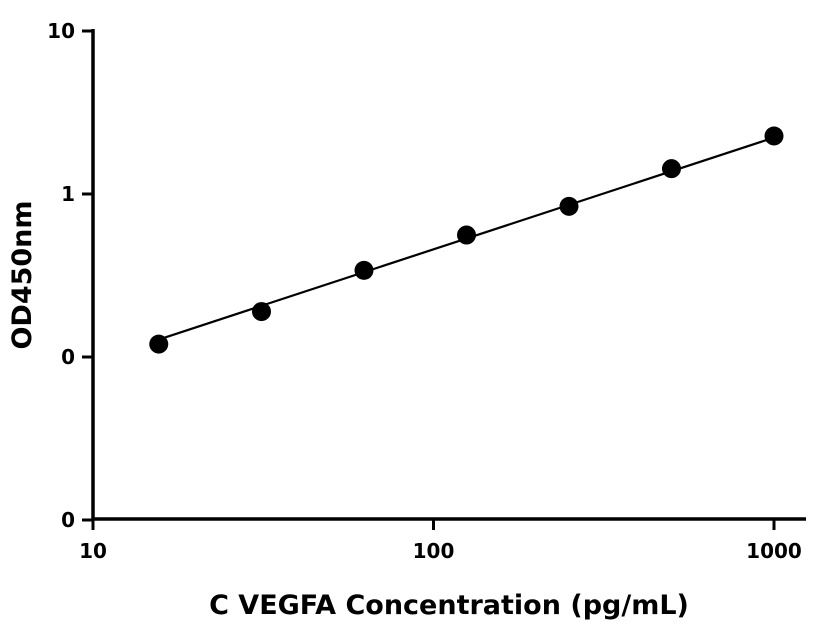 Image resolution: width=816 pixels, height=640 pixels. I want to click on x-axis-title: C VEGFA Concentration (pg/mL), so click(449, 605).